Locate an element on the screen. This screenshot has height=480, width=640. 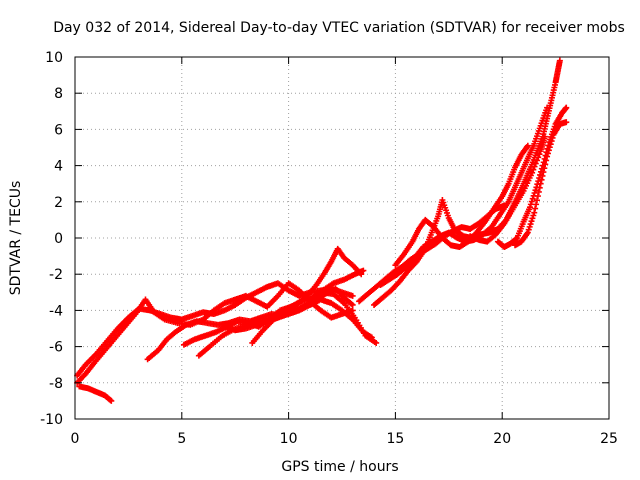
y-tick-label: -2 is located at coordinates (56, 275).